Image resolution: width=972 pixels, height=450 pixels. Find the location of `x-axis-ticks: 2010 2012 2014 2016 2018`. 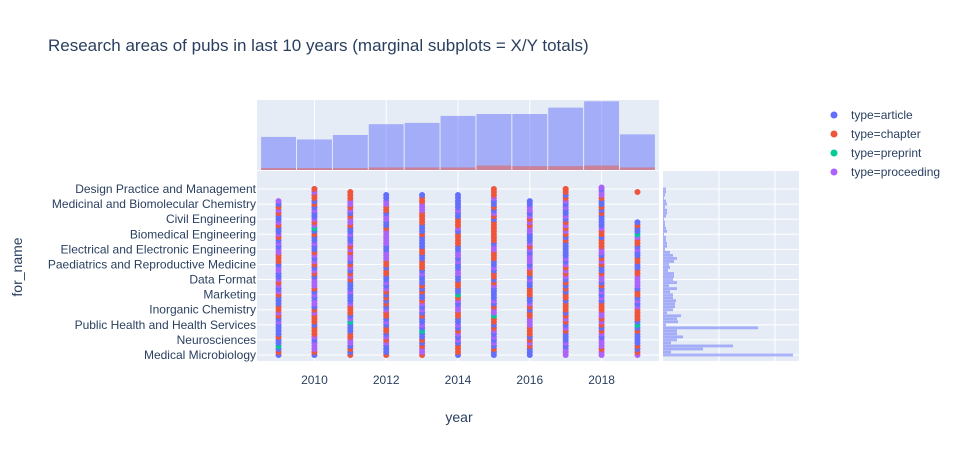

x-axis-ticks: 2010 2012 2014 2016 2018 is located at coordinates (458, 380).